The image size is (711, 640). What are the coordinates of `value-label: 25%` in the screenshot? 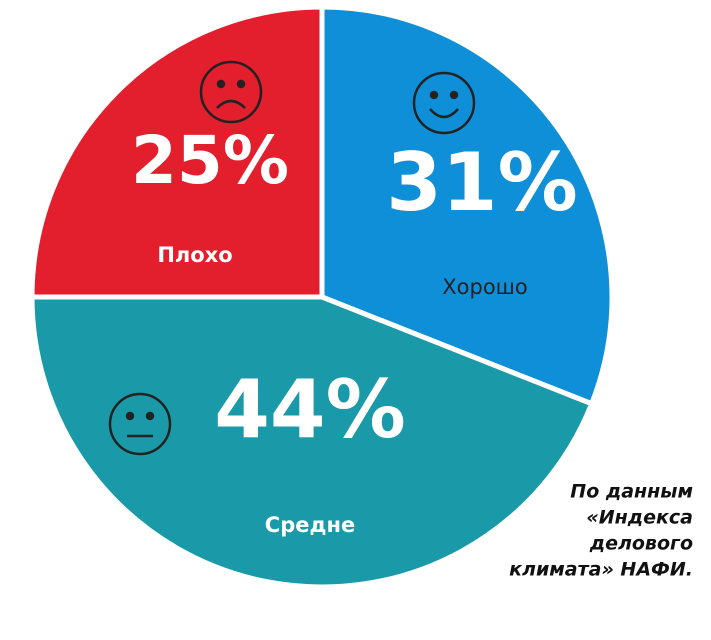 It's located at (210, 160).